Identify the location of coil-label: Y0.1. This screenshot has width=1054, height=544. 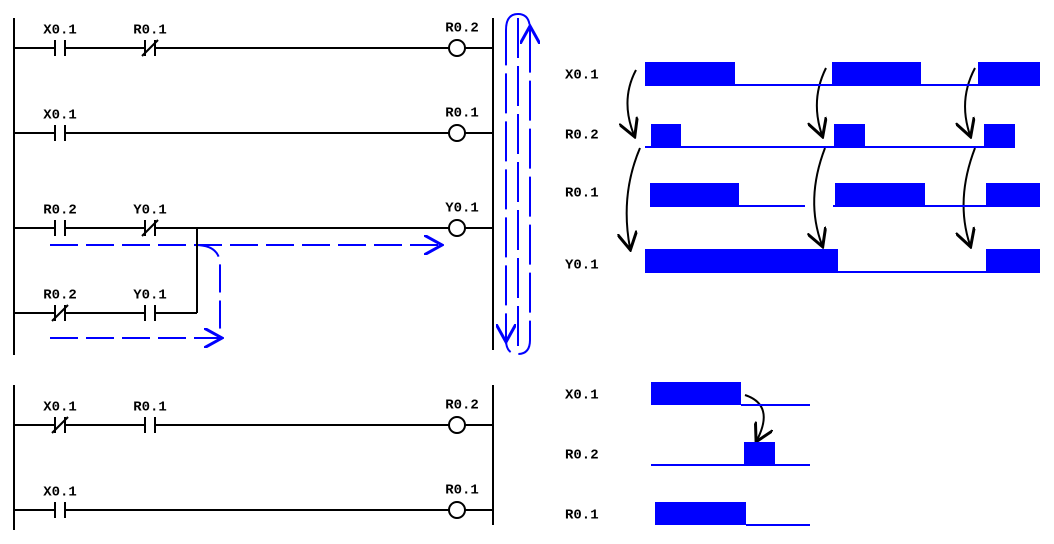
(462, 209).